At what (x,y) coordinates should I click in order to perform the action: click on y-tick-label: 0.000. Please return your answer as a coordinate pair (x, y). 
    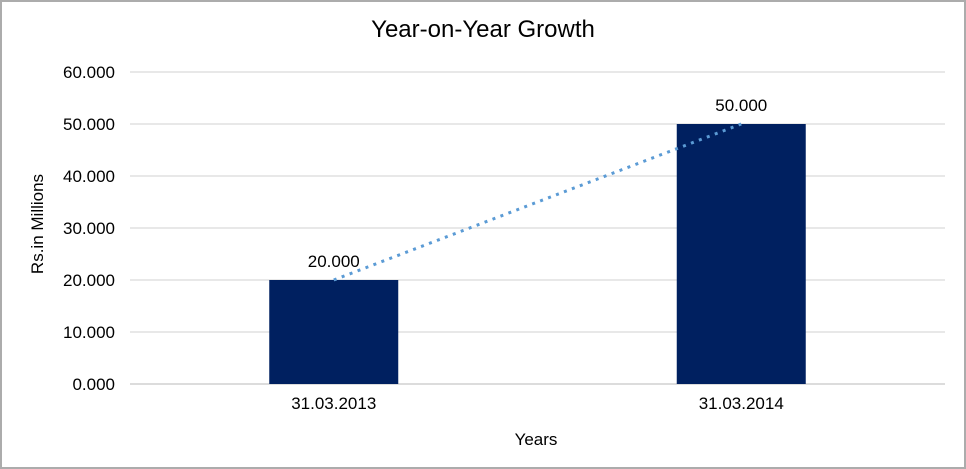
    Looking at the image, I should click on (93, 384).